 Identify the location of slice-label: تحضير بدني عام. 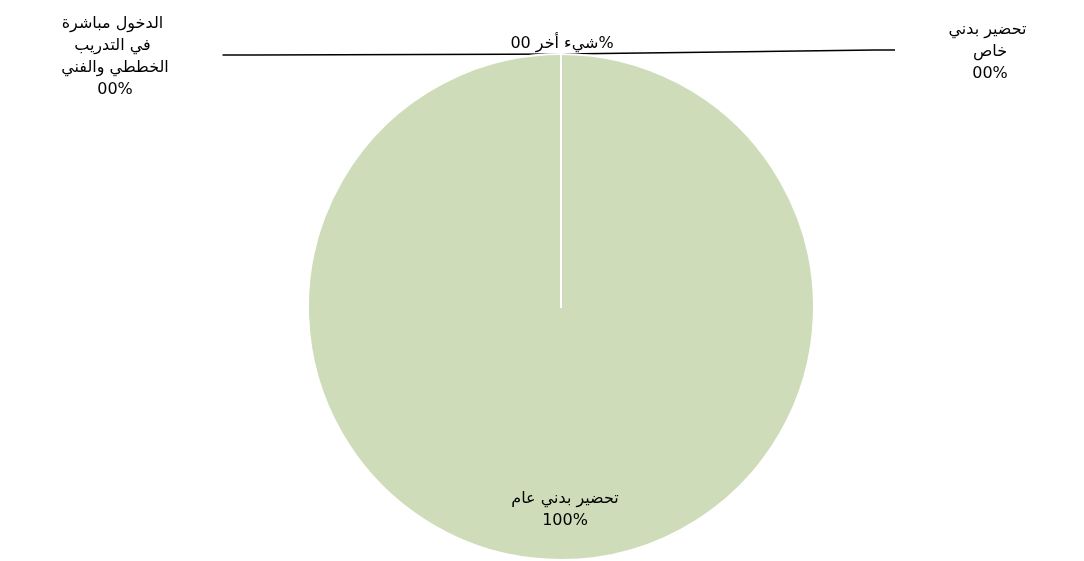
(565, 497).